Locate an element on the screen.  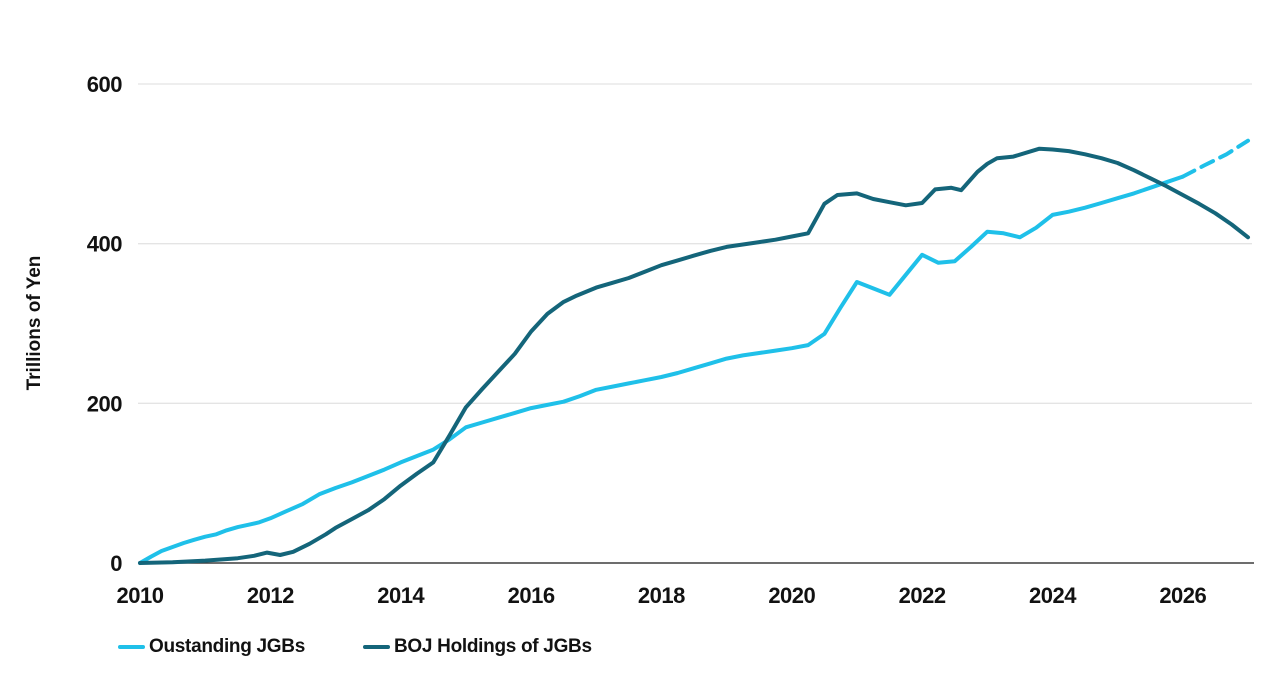
legend-label-oustanding-jgbs: Oustanding JGBs is located at coordinates (227, 646).